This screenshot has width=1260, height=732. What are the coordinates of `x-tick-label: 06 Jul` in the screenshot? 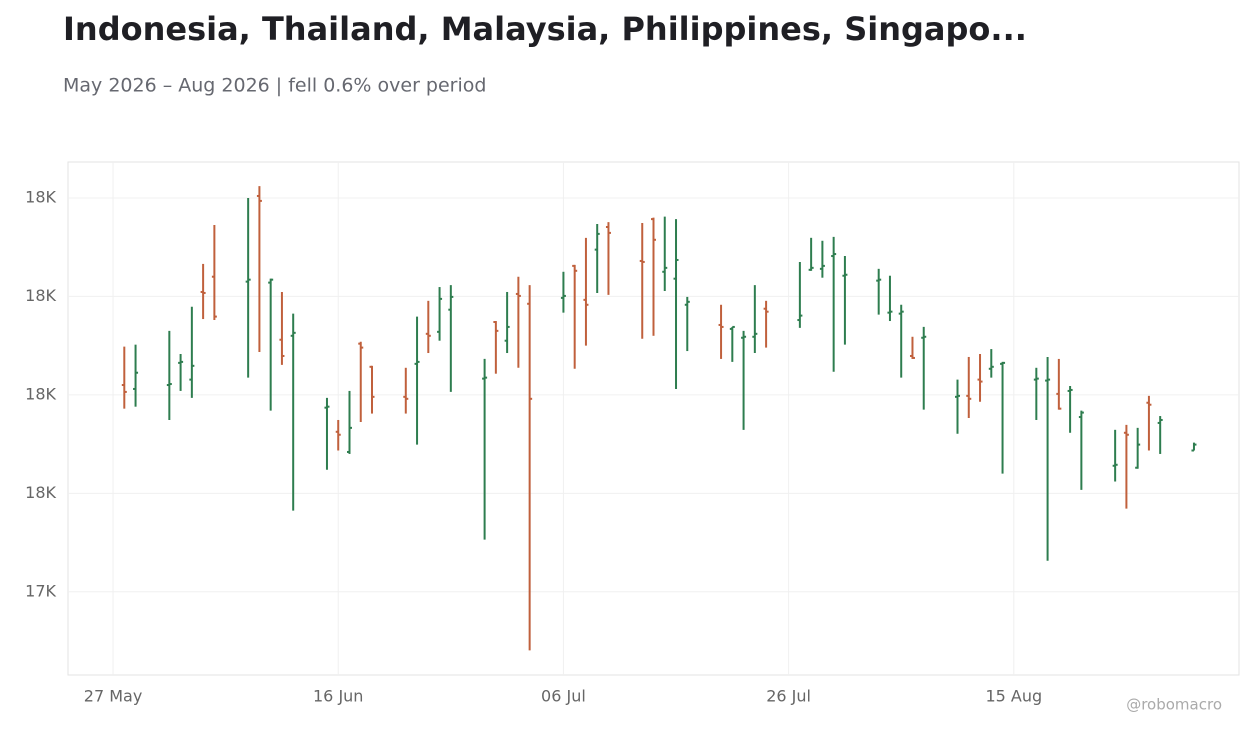 It's located at (563, 696).